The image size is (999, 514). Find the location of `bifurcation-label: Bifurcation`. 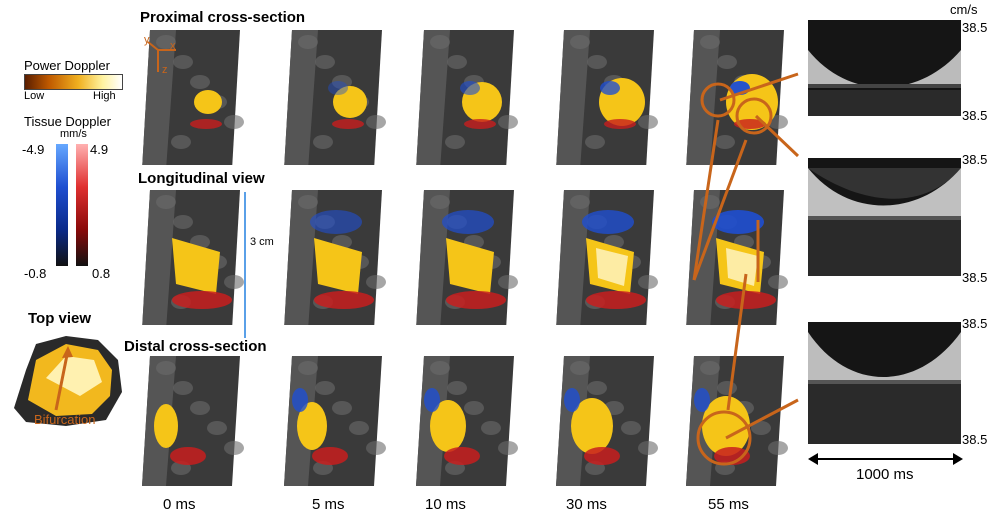

bifurcation-label: Bifurcation is located at coordinates (65, 419).